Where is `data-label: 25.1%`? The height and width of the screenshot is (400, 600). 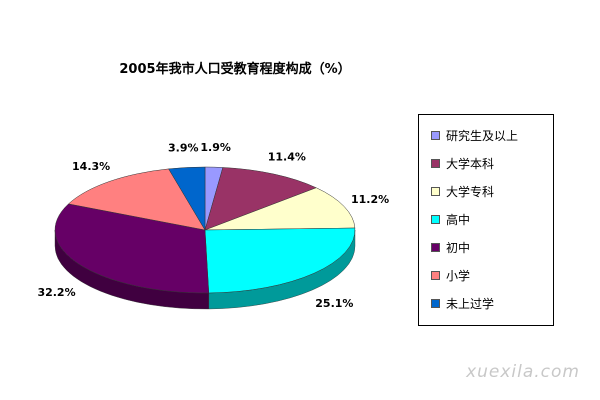 data-label: 25.1% is located at coordinates (334, 303).